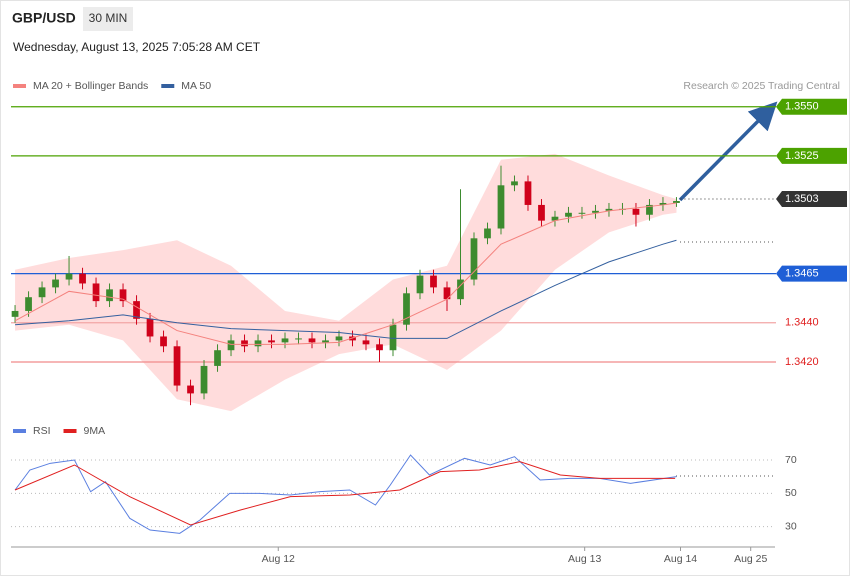  Describe the element at coordinates (95, 431) in the screenshot. I see `legend-label: 9MA` at that location.